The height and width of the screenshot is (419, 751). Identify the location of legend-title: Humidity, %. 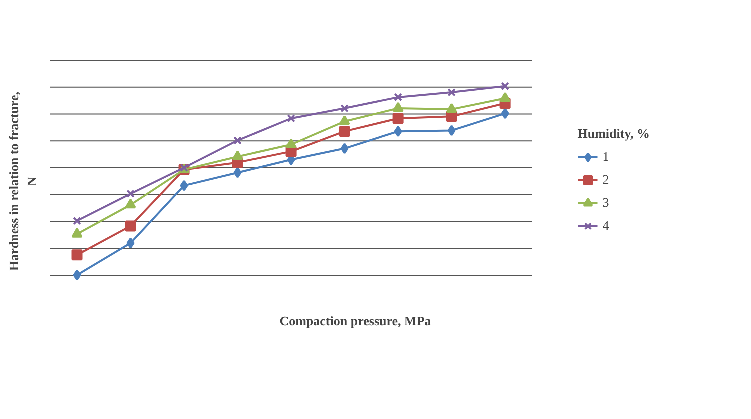
(614, 134).